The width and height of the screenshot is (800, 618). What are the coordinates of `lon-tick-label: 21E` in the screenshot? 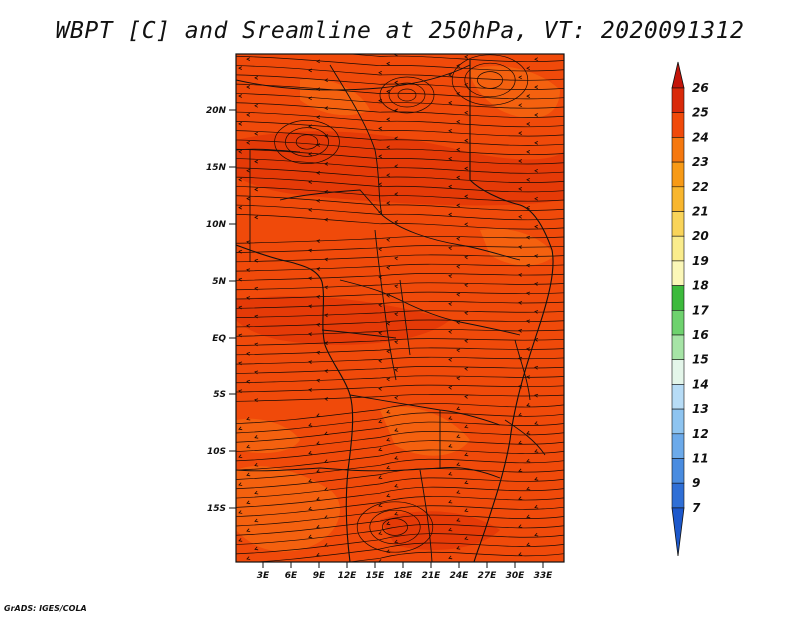 It's located at (432, 576).